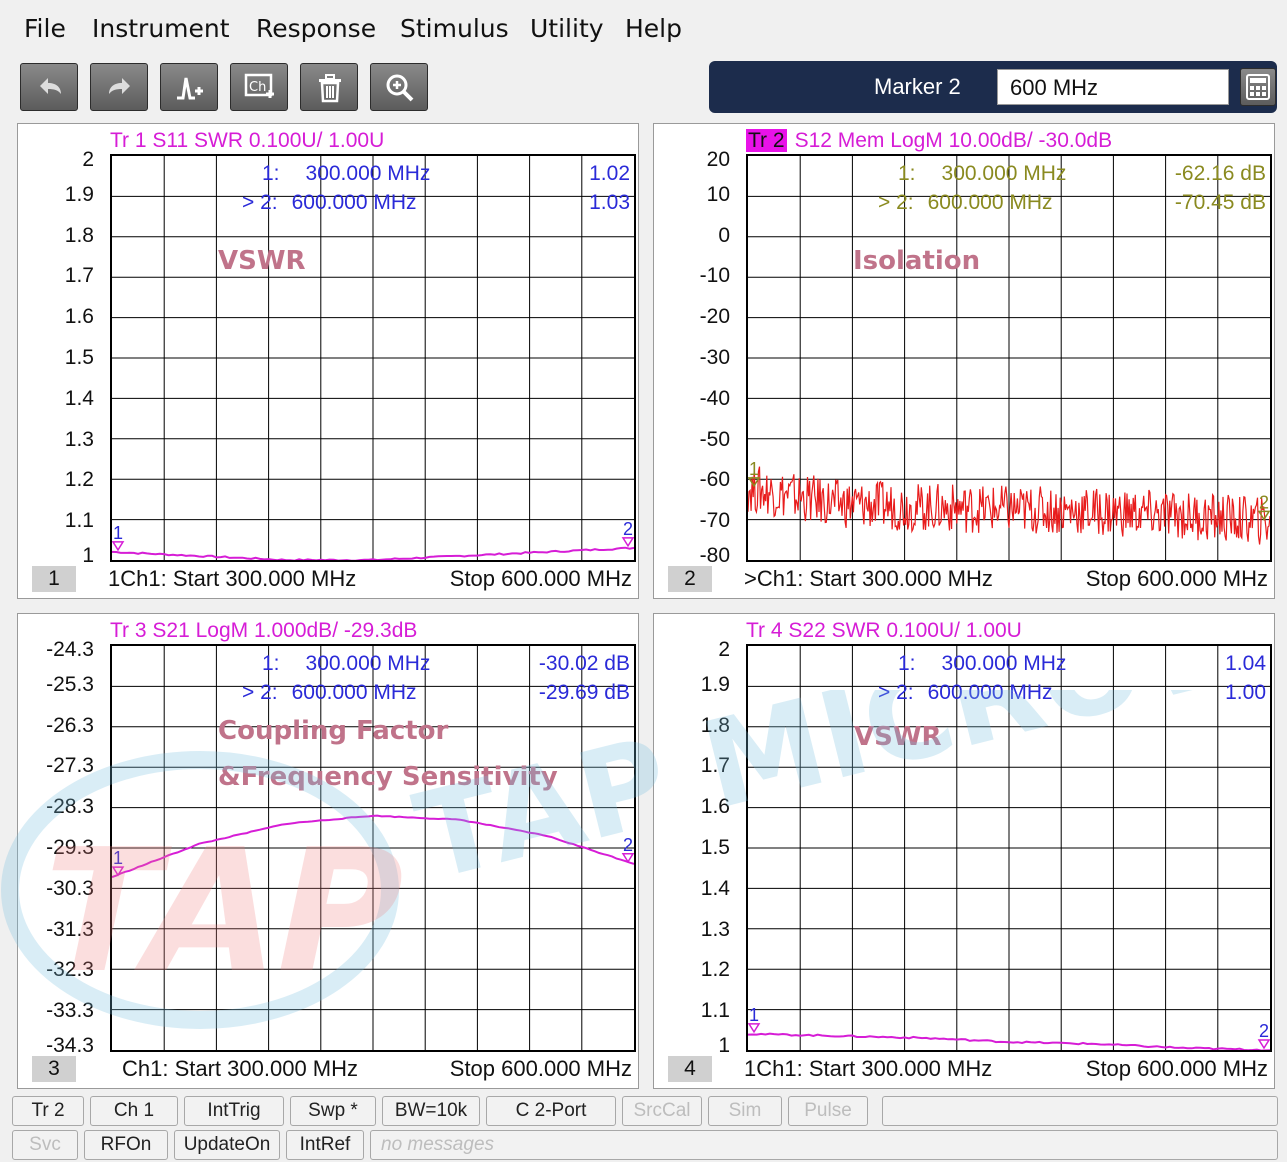 The height and width of the screenshot is (1162, 1287). I want to click on trace-annotation: &Frequency Sensitivity, so click(388, 777).